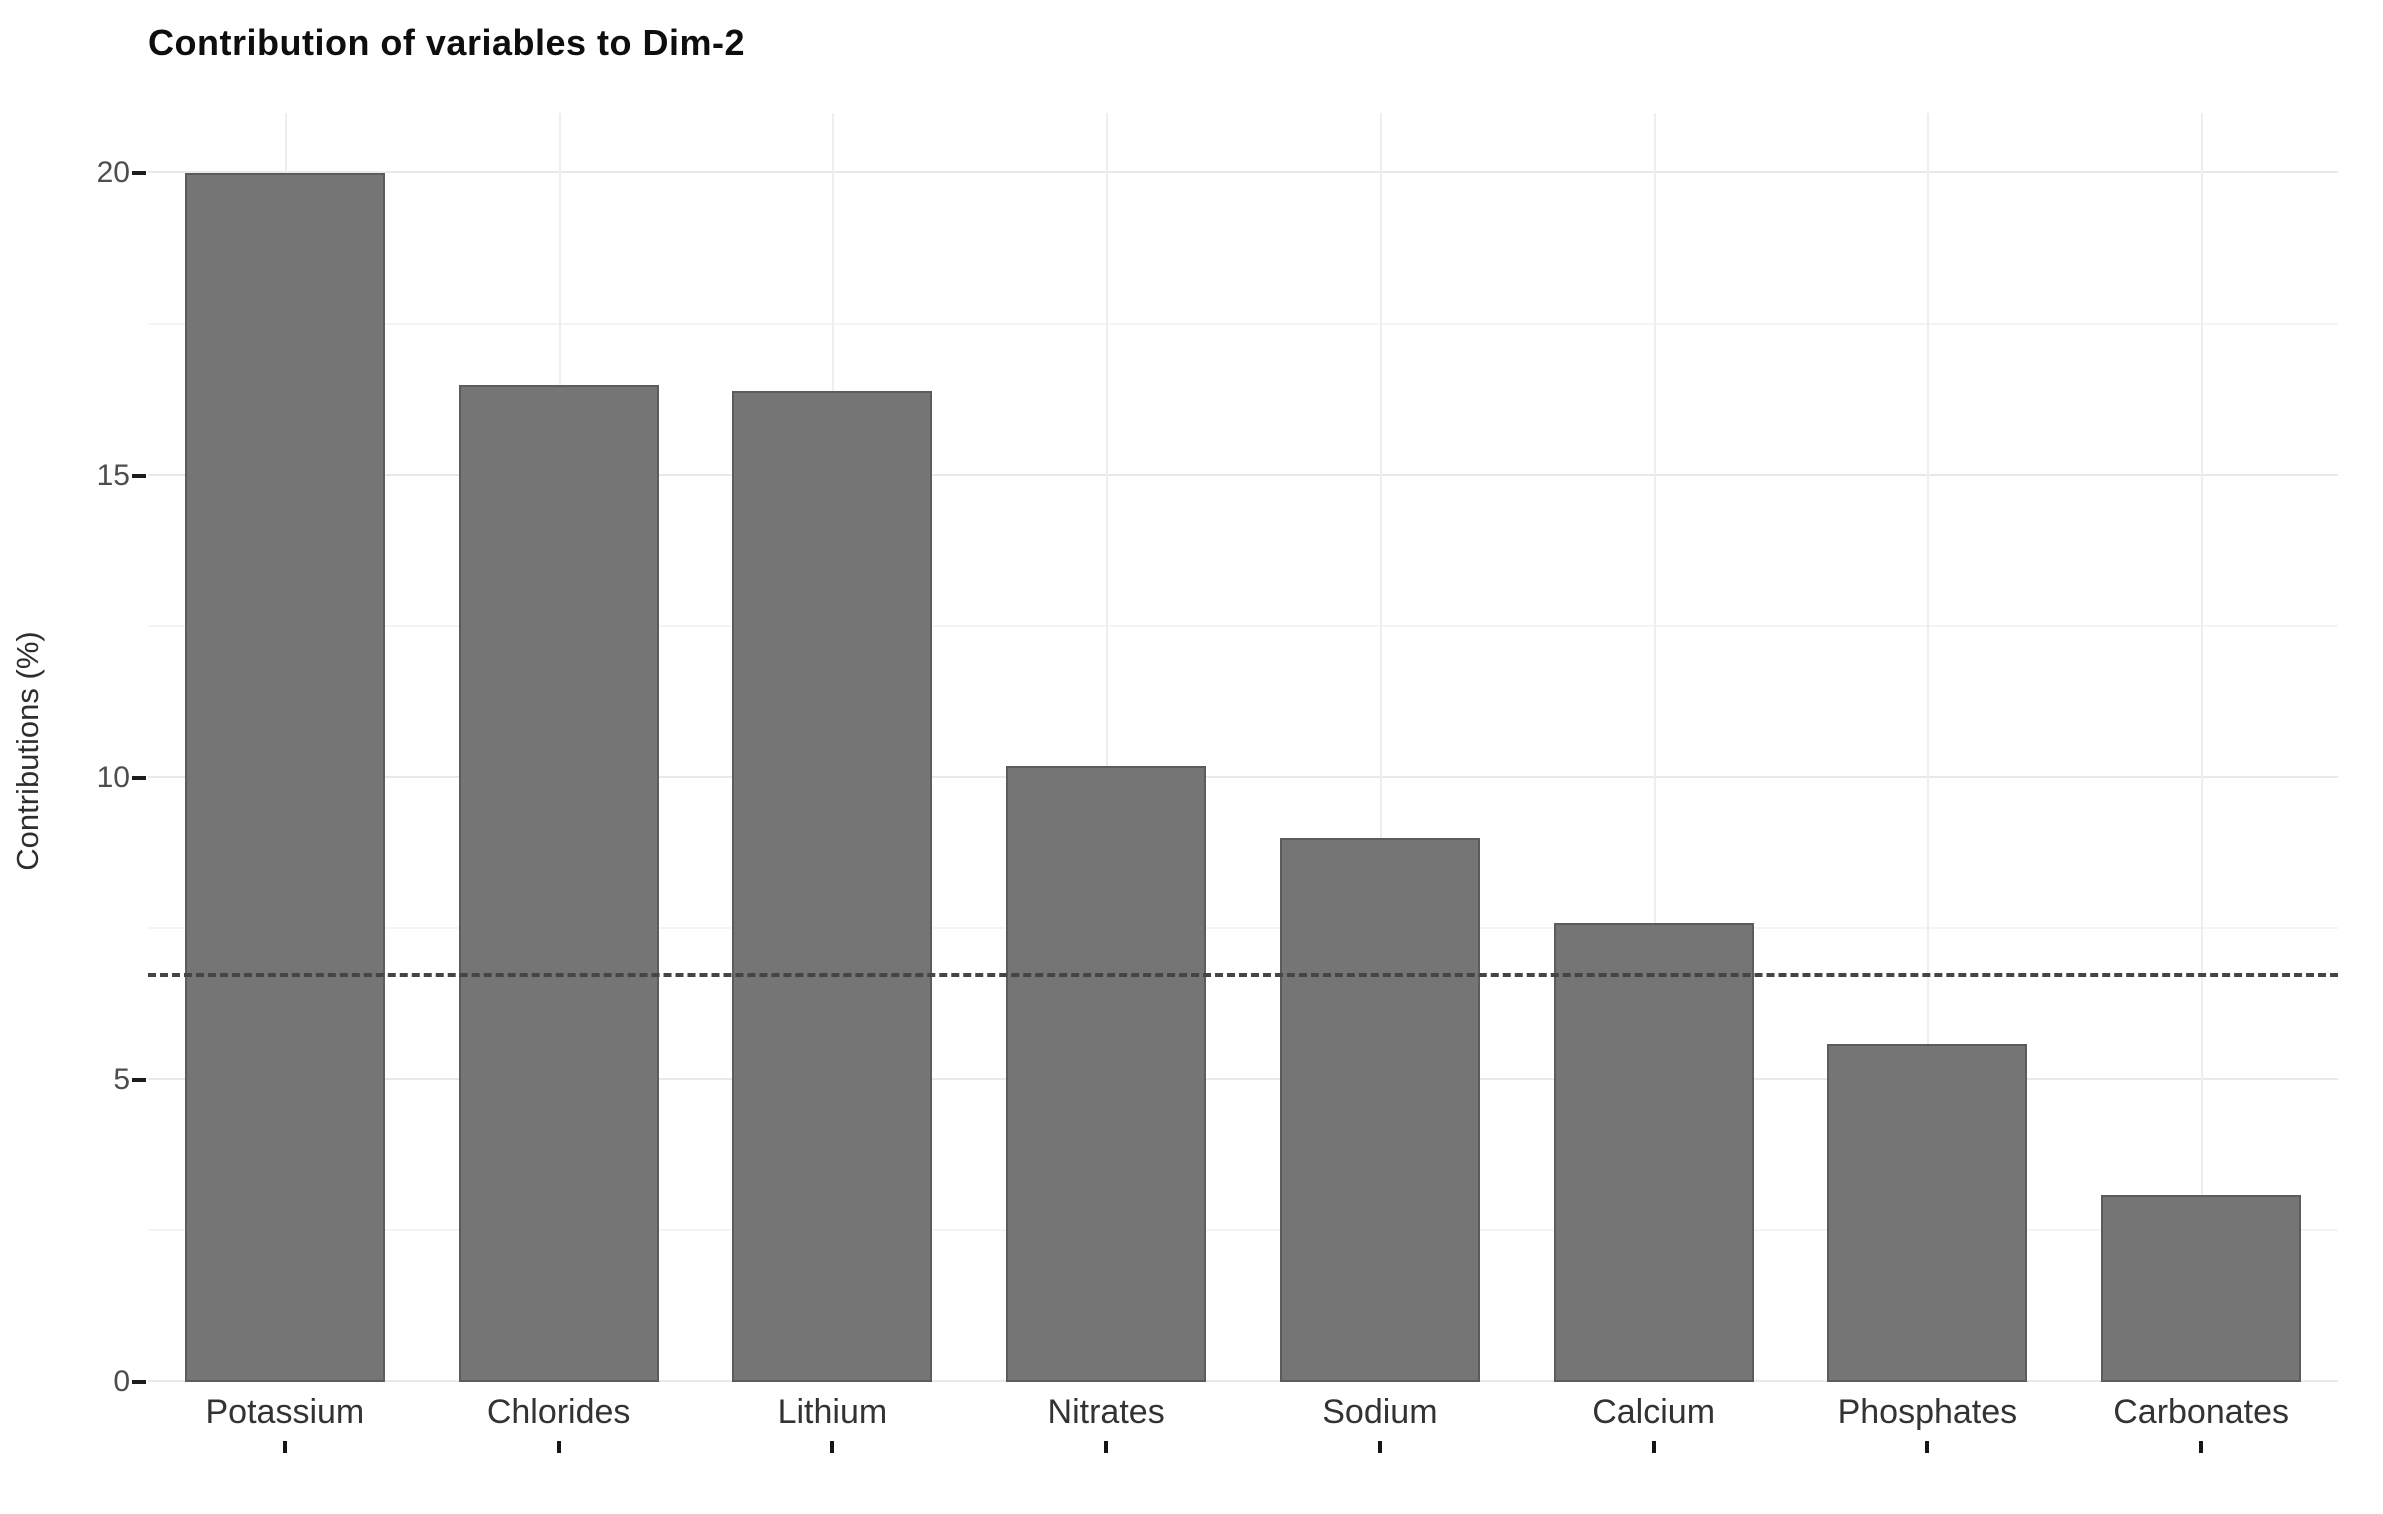 The height and width of the screenshot is (1514, 2383). I want to click on gridline-vertical-phosphates, so click(1928, 747).